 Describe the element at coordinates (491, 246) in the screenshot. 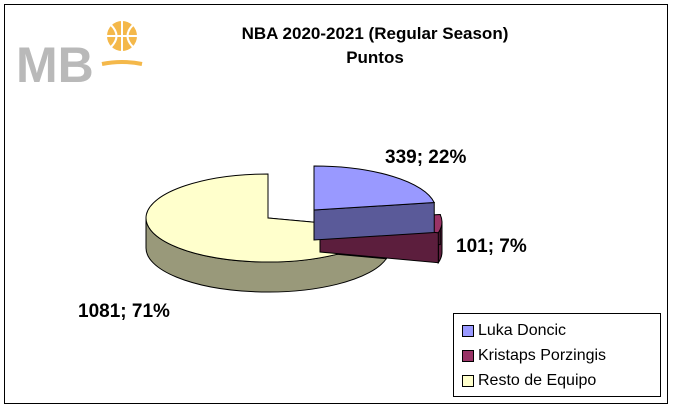

I see `data-label-kristaps: 101; 7%` at that location.